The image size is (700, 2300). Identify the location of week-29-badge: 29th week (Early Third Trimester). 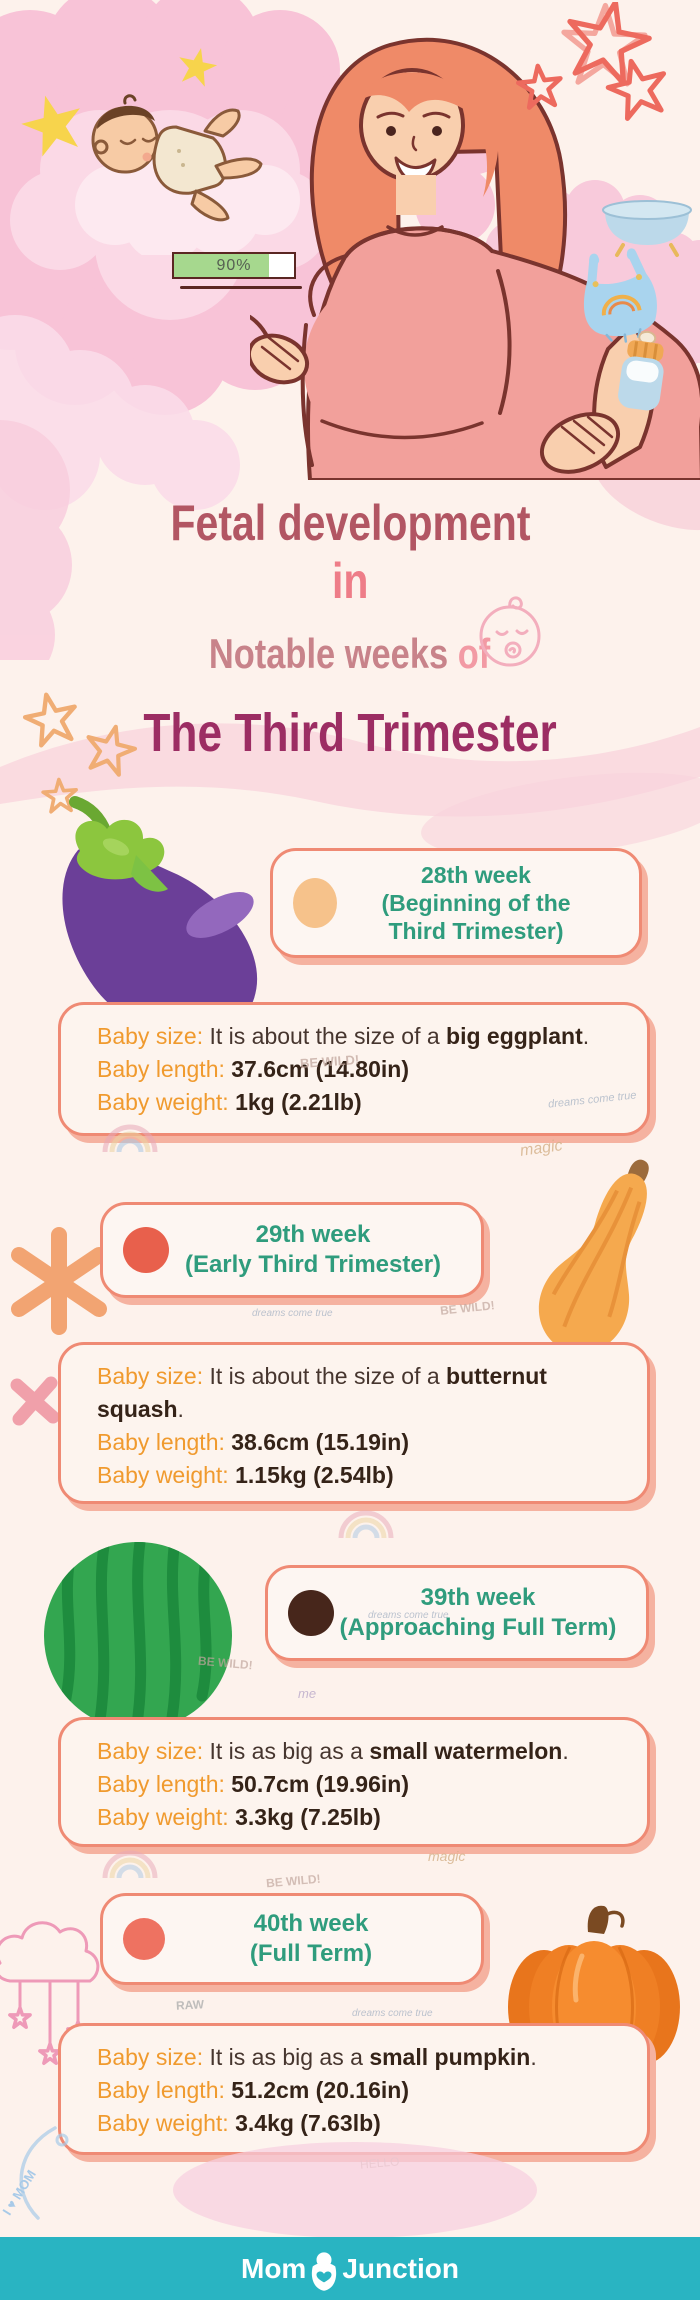
(292, 1250).